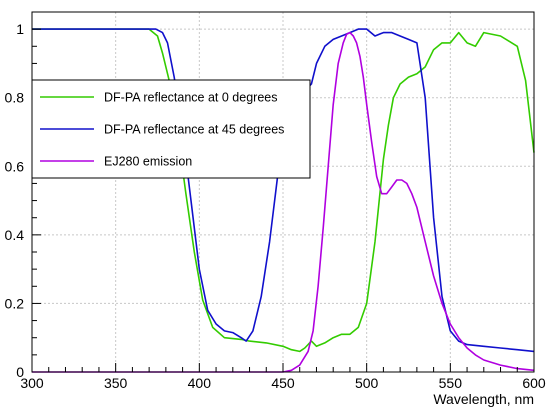 This screenshot has width=550, height=410. What do you see at coordinates (20, 372) in the screenshot?
I see `y-tick-label: 0` at bounding box center [20, 372].